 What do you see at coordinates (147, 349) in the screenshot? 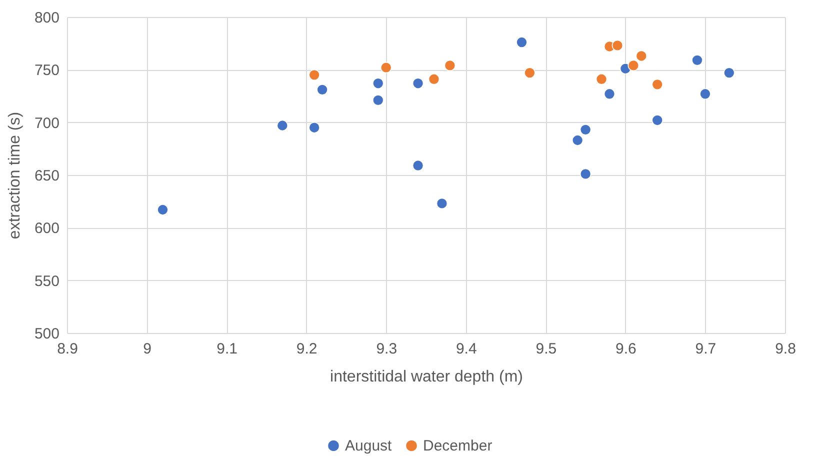
I see `x-tick-label: 9` at bounding box center [147, 349].